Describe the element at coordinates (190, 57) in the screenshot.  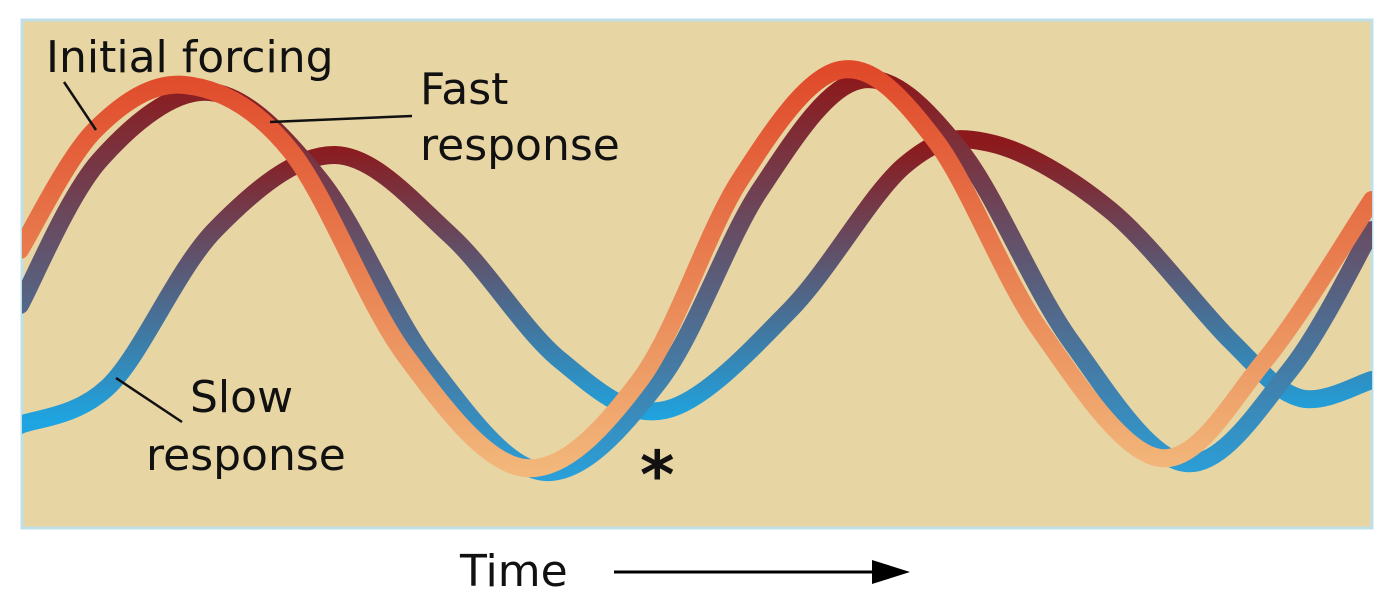
I see `initial-forcing-label: Initial forcing` at that location.